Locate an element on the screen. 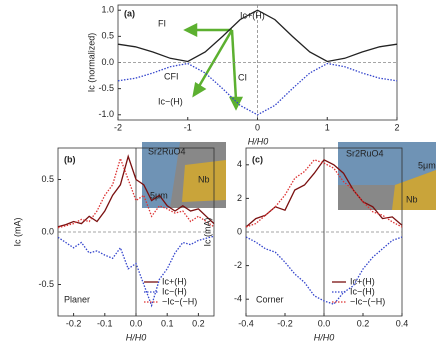 Image resolution: width=436 pixels, height=345 pixels. y-tick-label: -4 is located at coordinates (238, 299).